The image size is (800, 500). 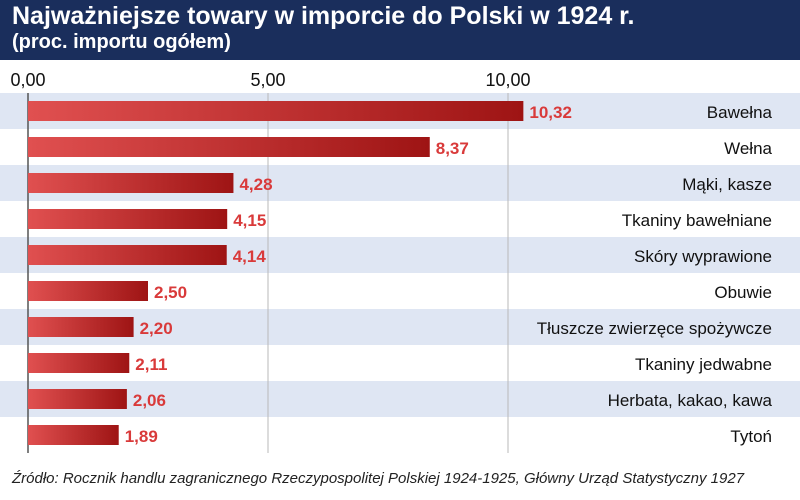 What do you see at coordinates (121, 42) in the screenshot?
I see `chart-subtitle: (proc. importu ogółem)` at bounding box center [121, 42].